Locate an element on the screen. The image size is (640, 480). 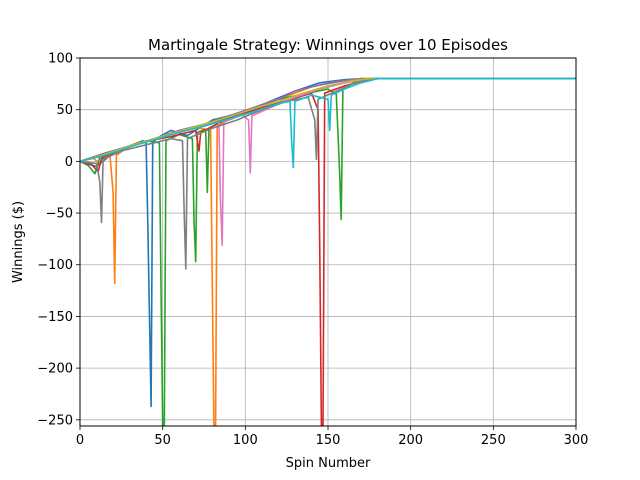
x-tick-label: 0 is located at coordinates (80, 440).